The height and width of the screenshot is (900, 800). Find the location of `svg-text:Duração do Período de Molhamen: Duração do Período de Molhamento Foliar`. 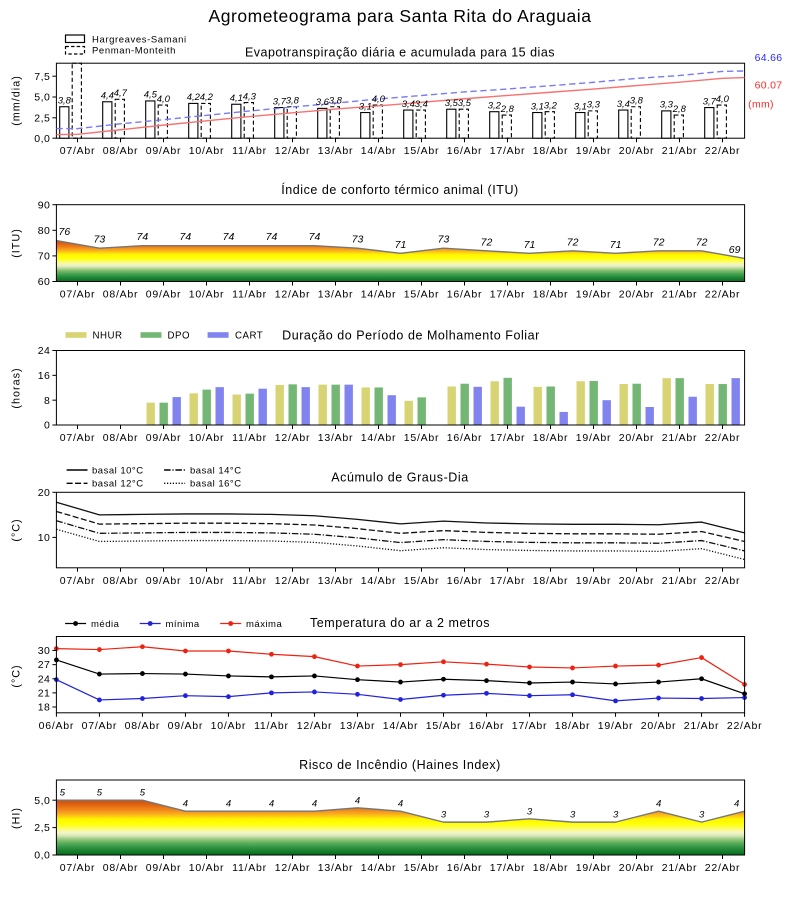

svg-text:Duração do Período de Molhamen: Duração do Período de Molhamento Foliar is located at coordinates (411, 336).